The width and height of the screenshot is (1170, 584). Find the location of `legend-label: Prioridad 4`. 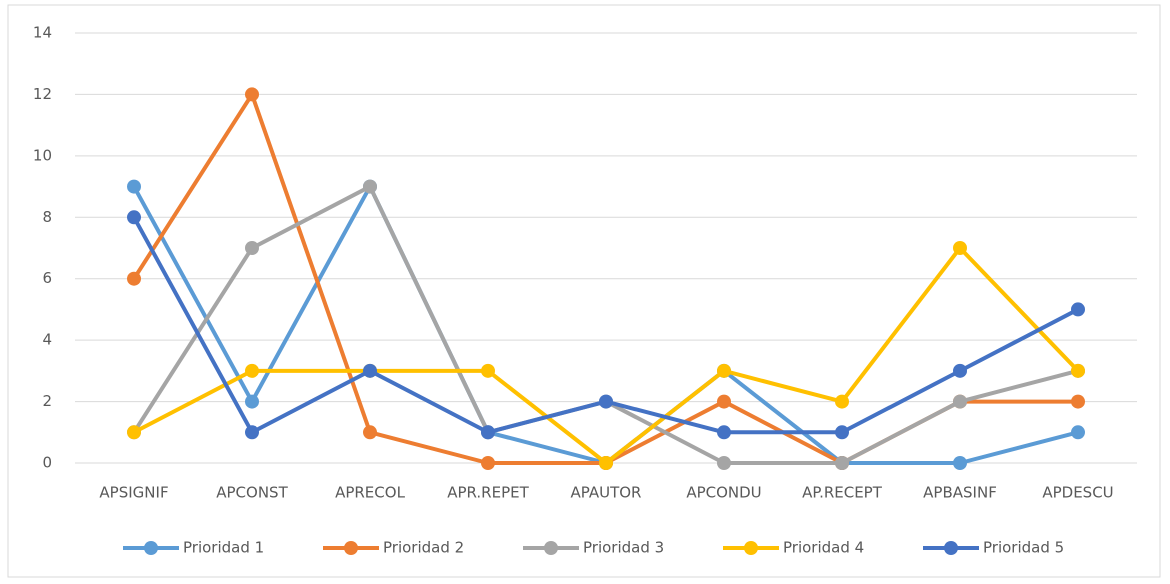

legend-label: Prioridad 4 is located at coordinates (823, 548).